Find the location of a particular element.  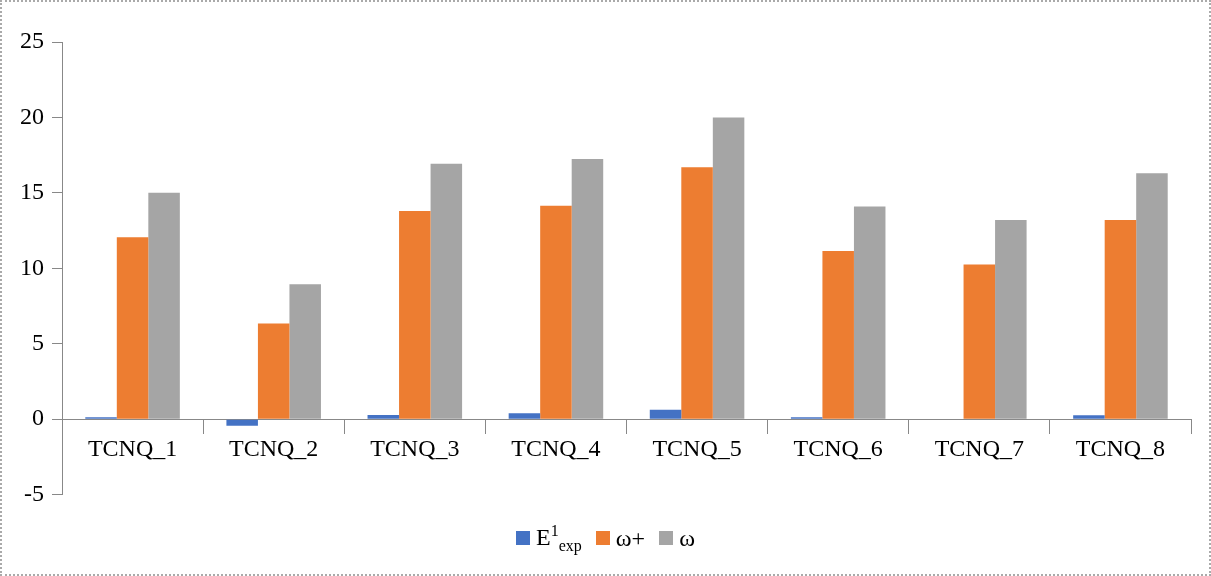

x-tick-label: TCNQ_1 is located at coordinates (132, 447).